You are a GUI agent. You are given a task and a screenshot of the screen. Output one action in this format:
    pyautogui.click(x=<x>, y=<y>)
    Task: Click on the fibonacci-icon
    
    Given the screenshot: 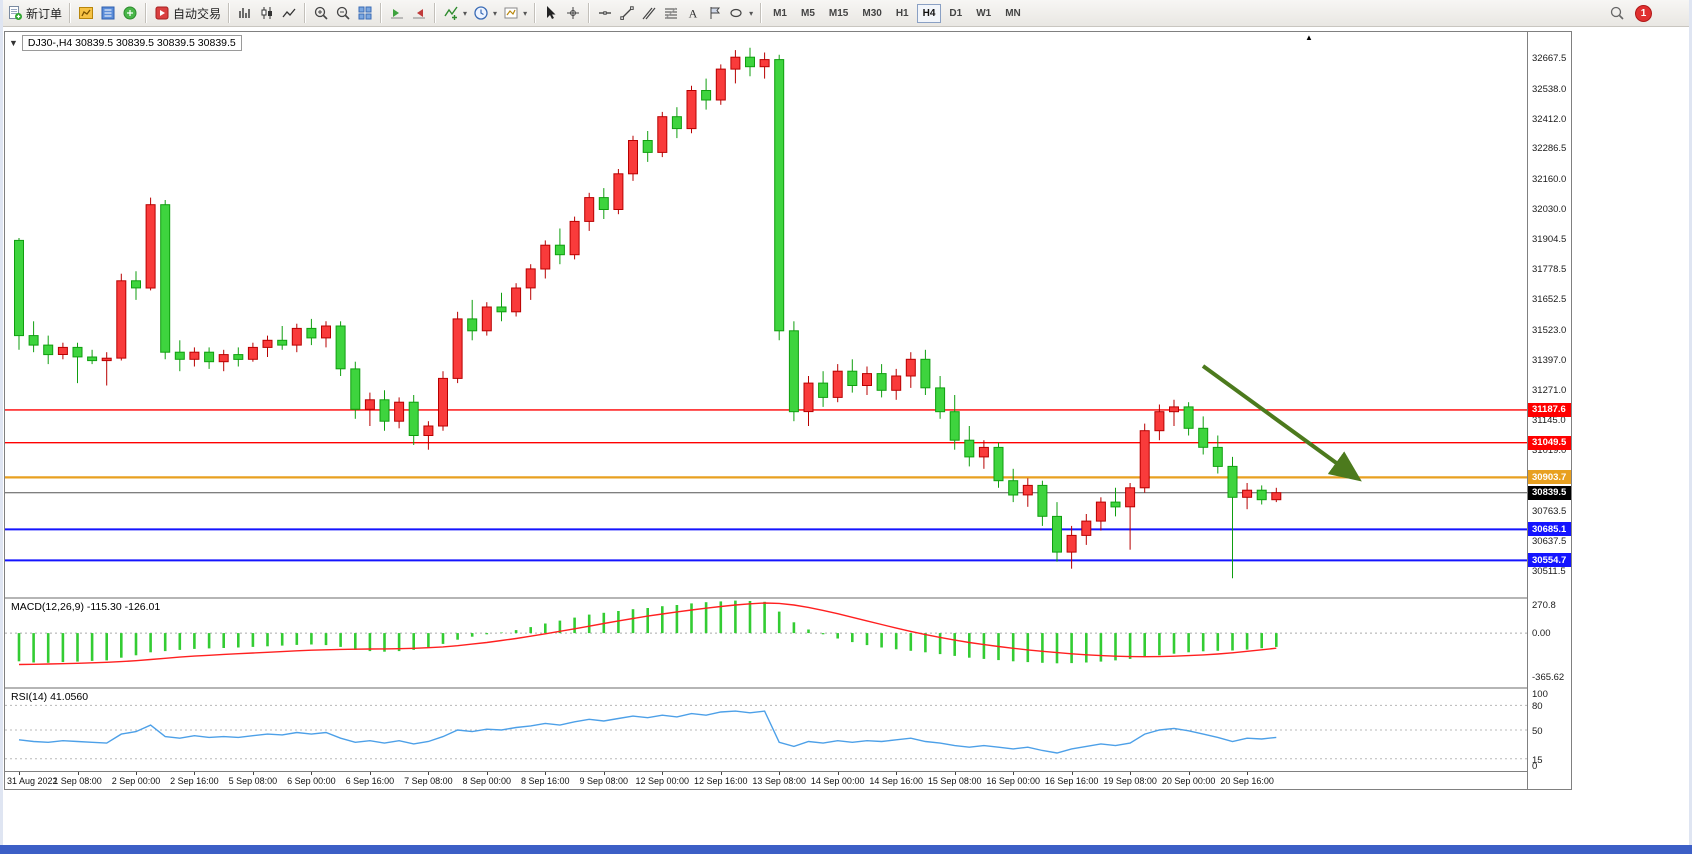 What is the action you would take?
    pyautogui.click(x=671, y=13)
    